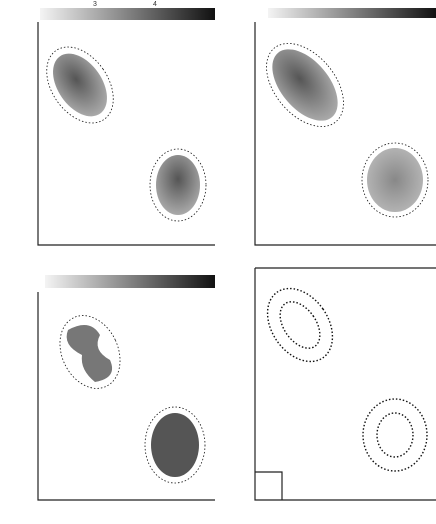 The height and width of the screenshot is (524, 436). I want to click on colorbar-tick: 4, so click(155, 4).